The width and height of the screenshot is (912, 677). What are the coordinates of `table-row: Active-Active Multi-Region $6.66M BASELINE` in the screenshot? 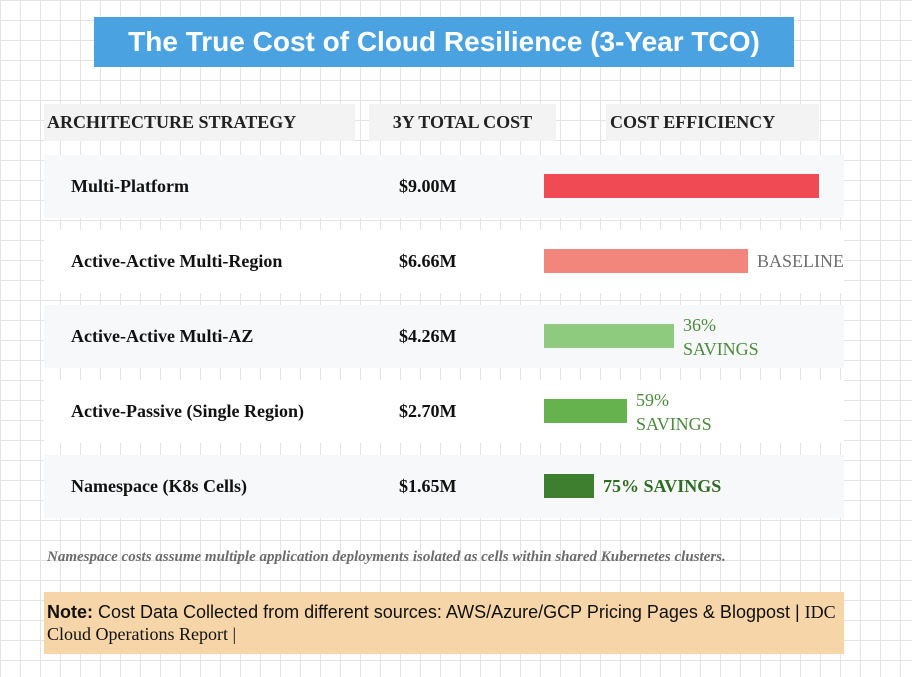 It's located at (444, 261).